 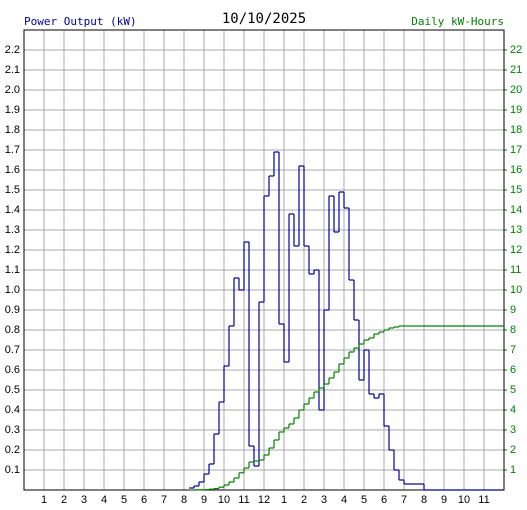 I want to click on y-tick-label: 1.0, so click(x=12, y=290).